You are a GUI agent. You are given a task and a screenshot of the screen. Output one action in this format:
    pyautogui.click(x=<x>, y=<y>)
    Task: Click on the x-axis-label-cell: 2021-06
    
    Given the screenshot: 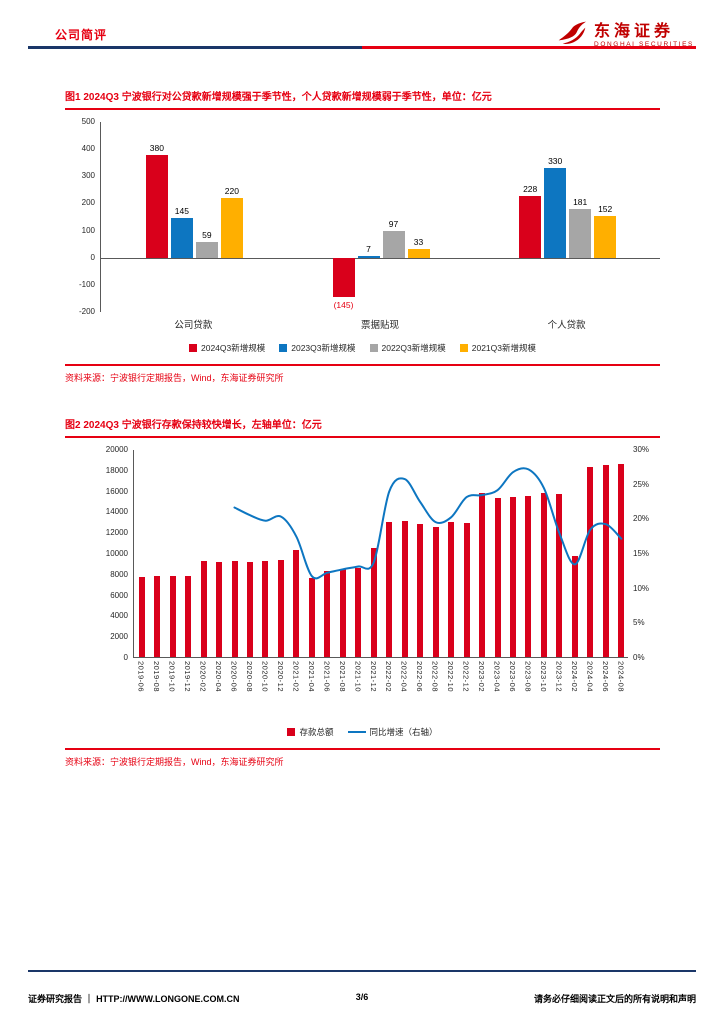 What is the action you would take?
    pyautogui.click(x=326, y=688)
    